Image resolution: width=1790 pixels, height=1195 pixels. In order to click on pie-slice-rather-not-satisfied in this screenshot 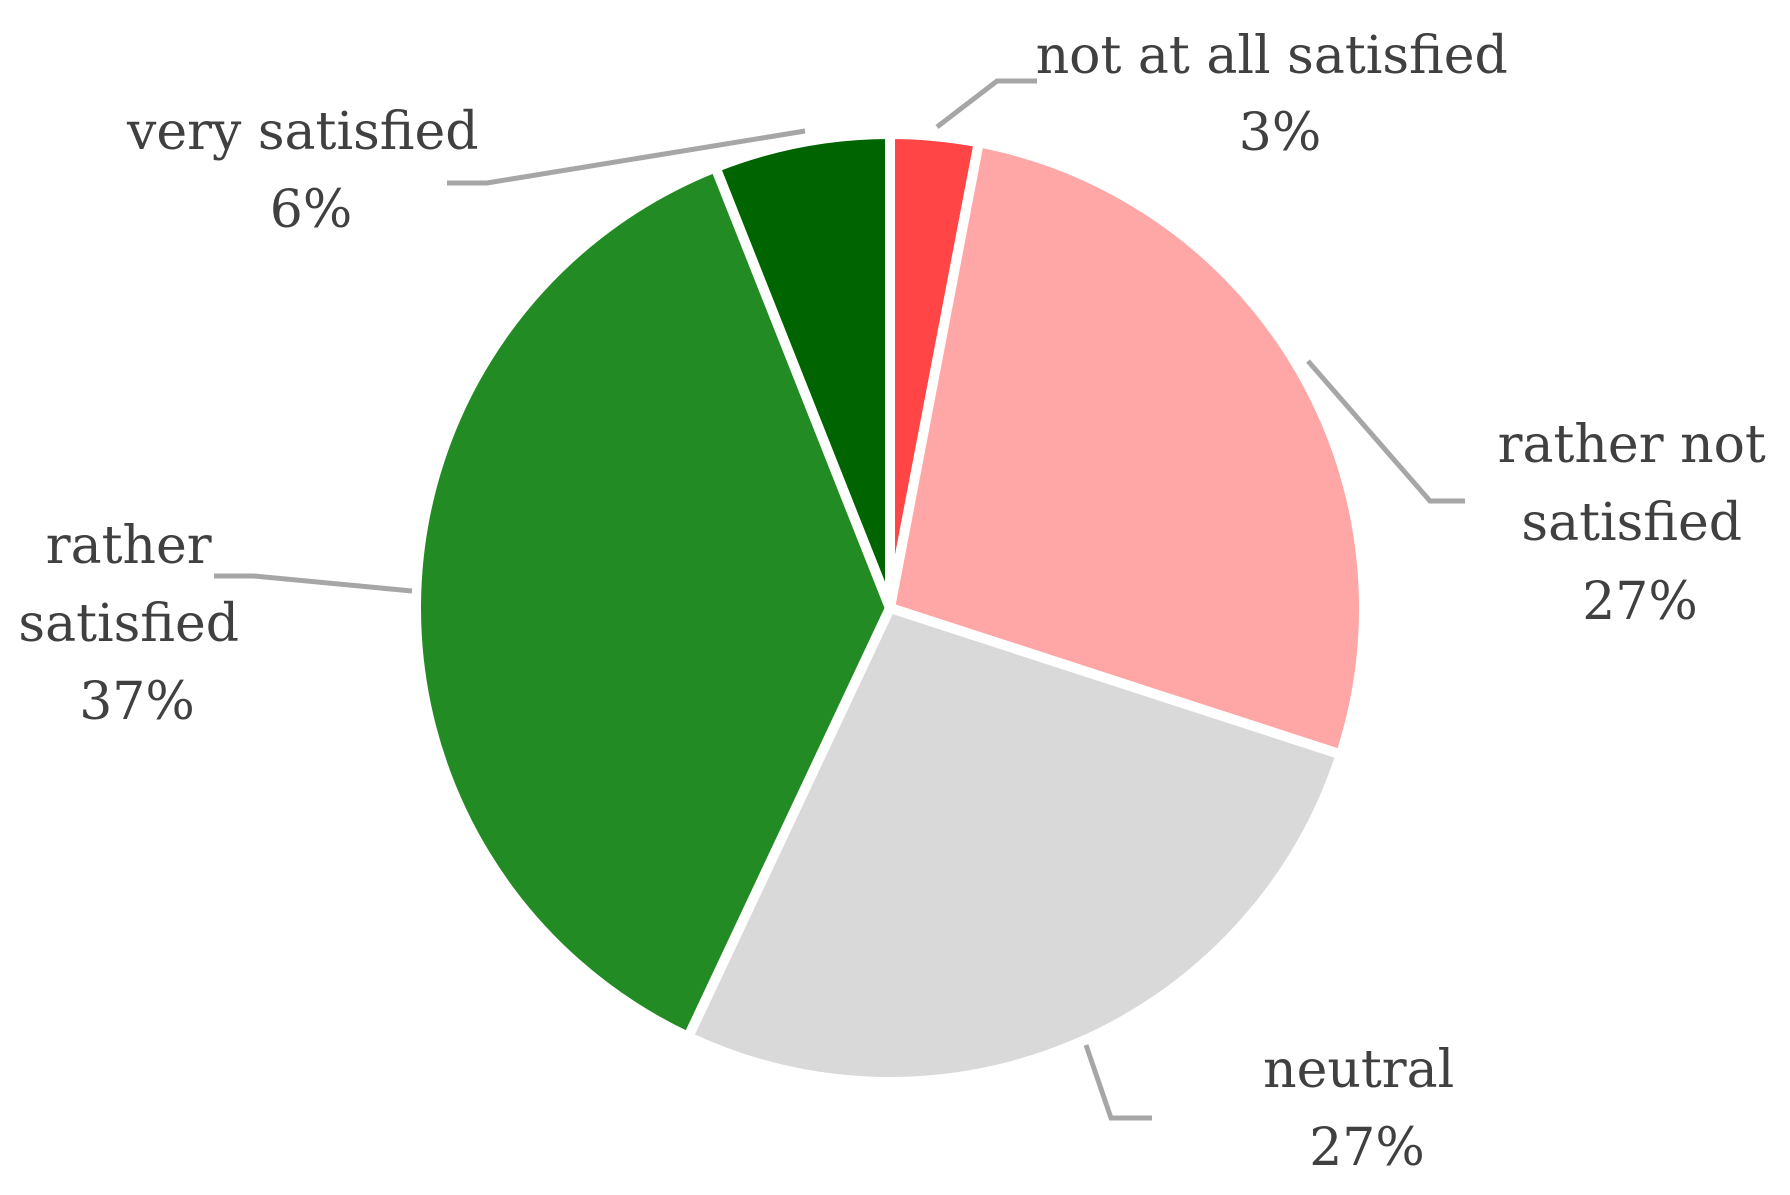, I will do `click(1126, 448)`.